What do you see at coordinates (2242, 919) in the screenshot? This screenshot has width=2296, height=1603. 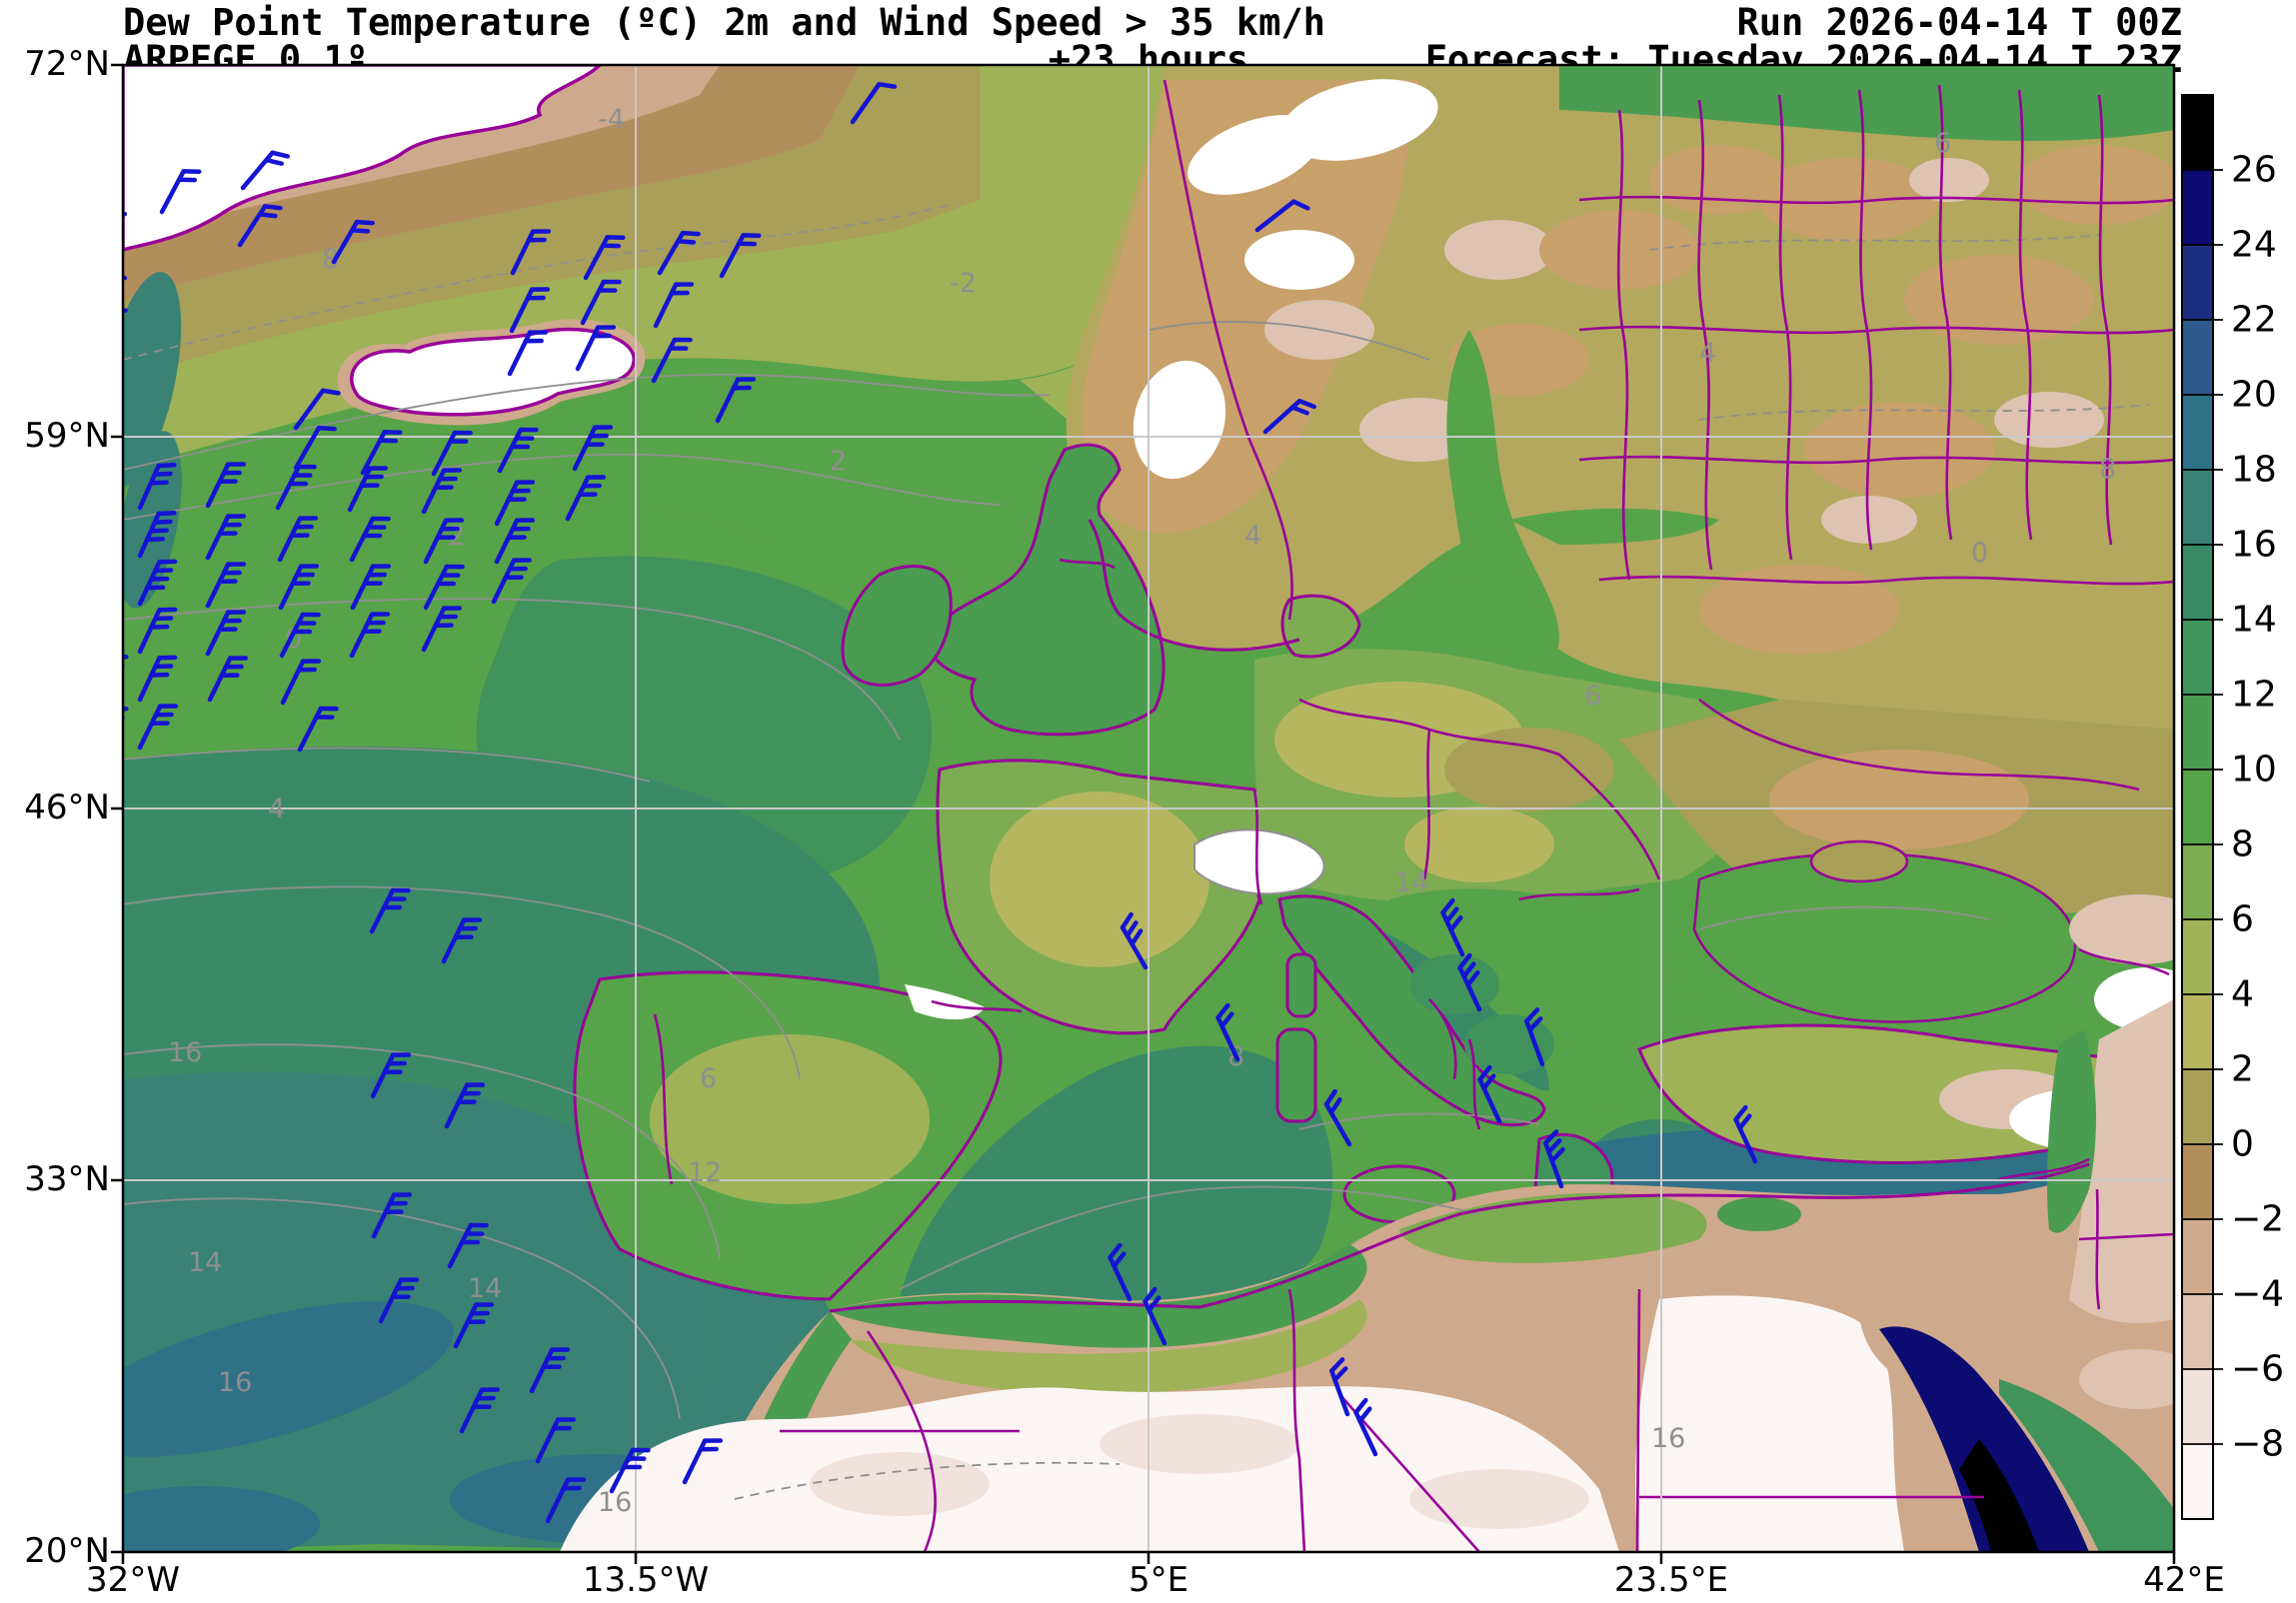 I see `colorbar-label: 6` at bounding box center [2242, 919].